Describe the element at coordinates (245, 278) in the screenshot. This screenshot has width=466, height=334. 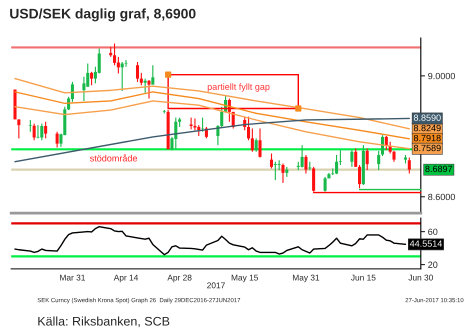
I see `x-tick-label: May 15` at that location.